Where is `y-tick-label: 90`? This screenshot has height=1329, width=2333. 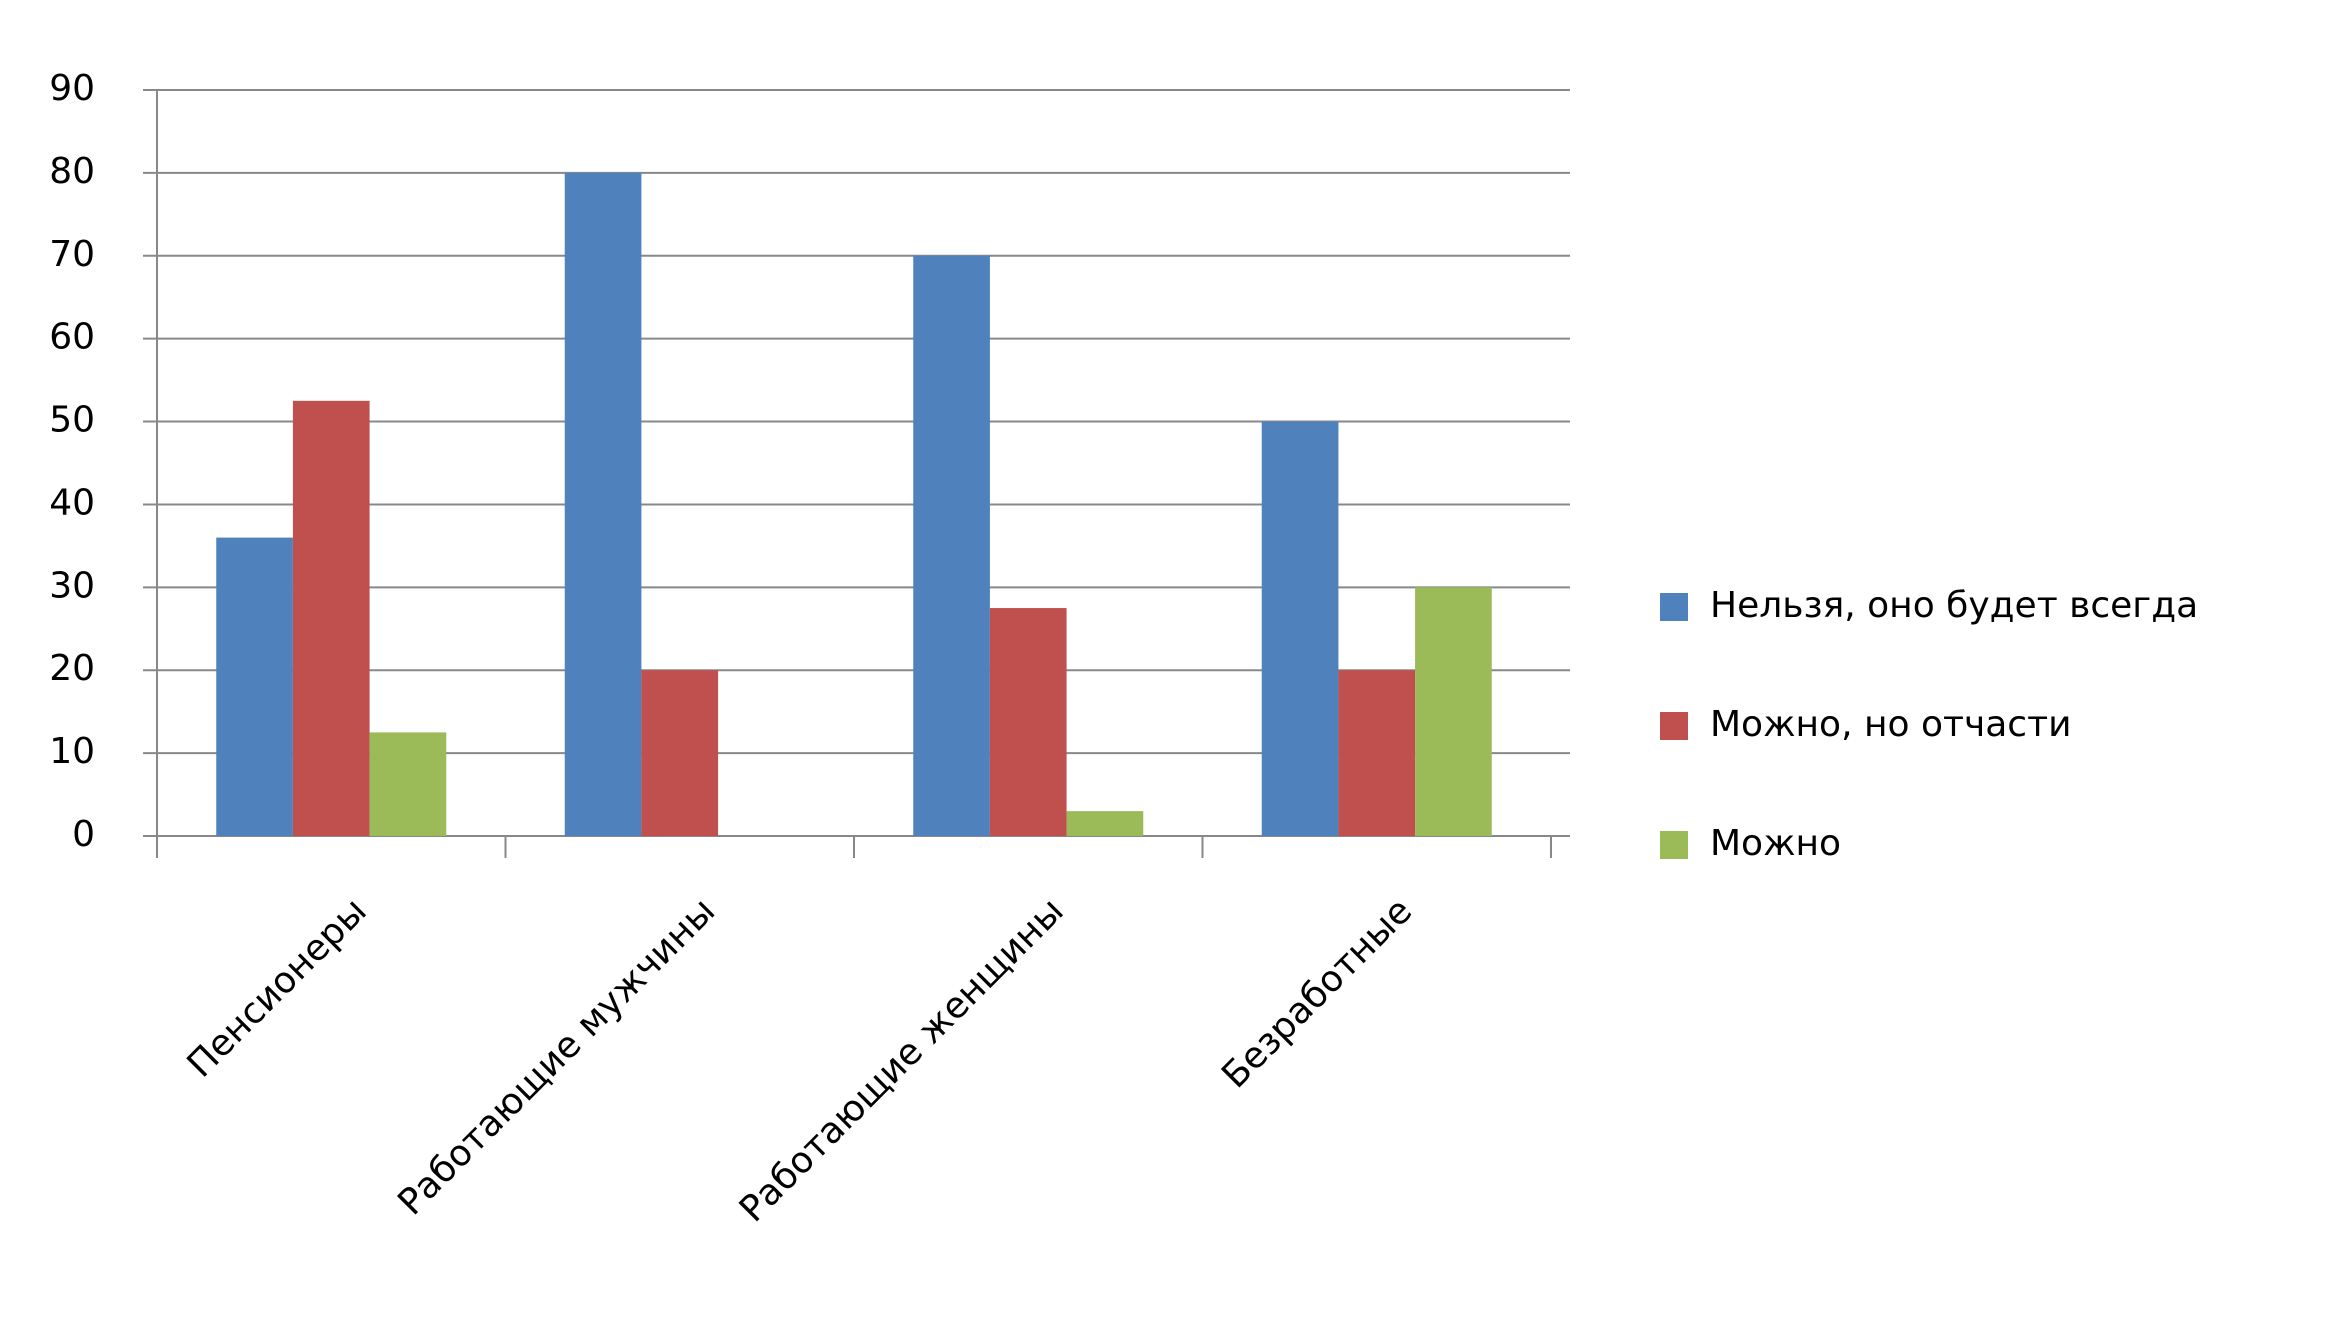 y-tick-label: 90 is located at coordinates (72, 88).